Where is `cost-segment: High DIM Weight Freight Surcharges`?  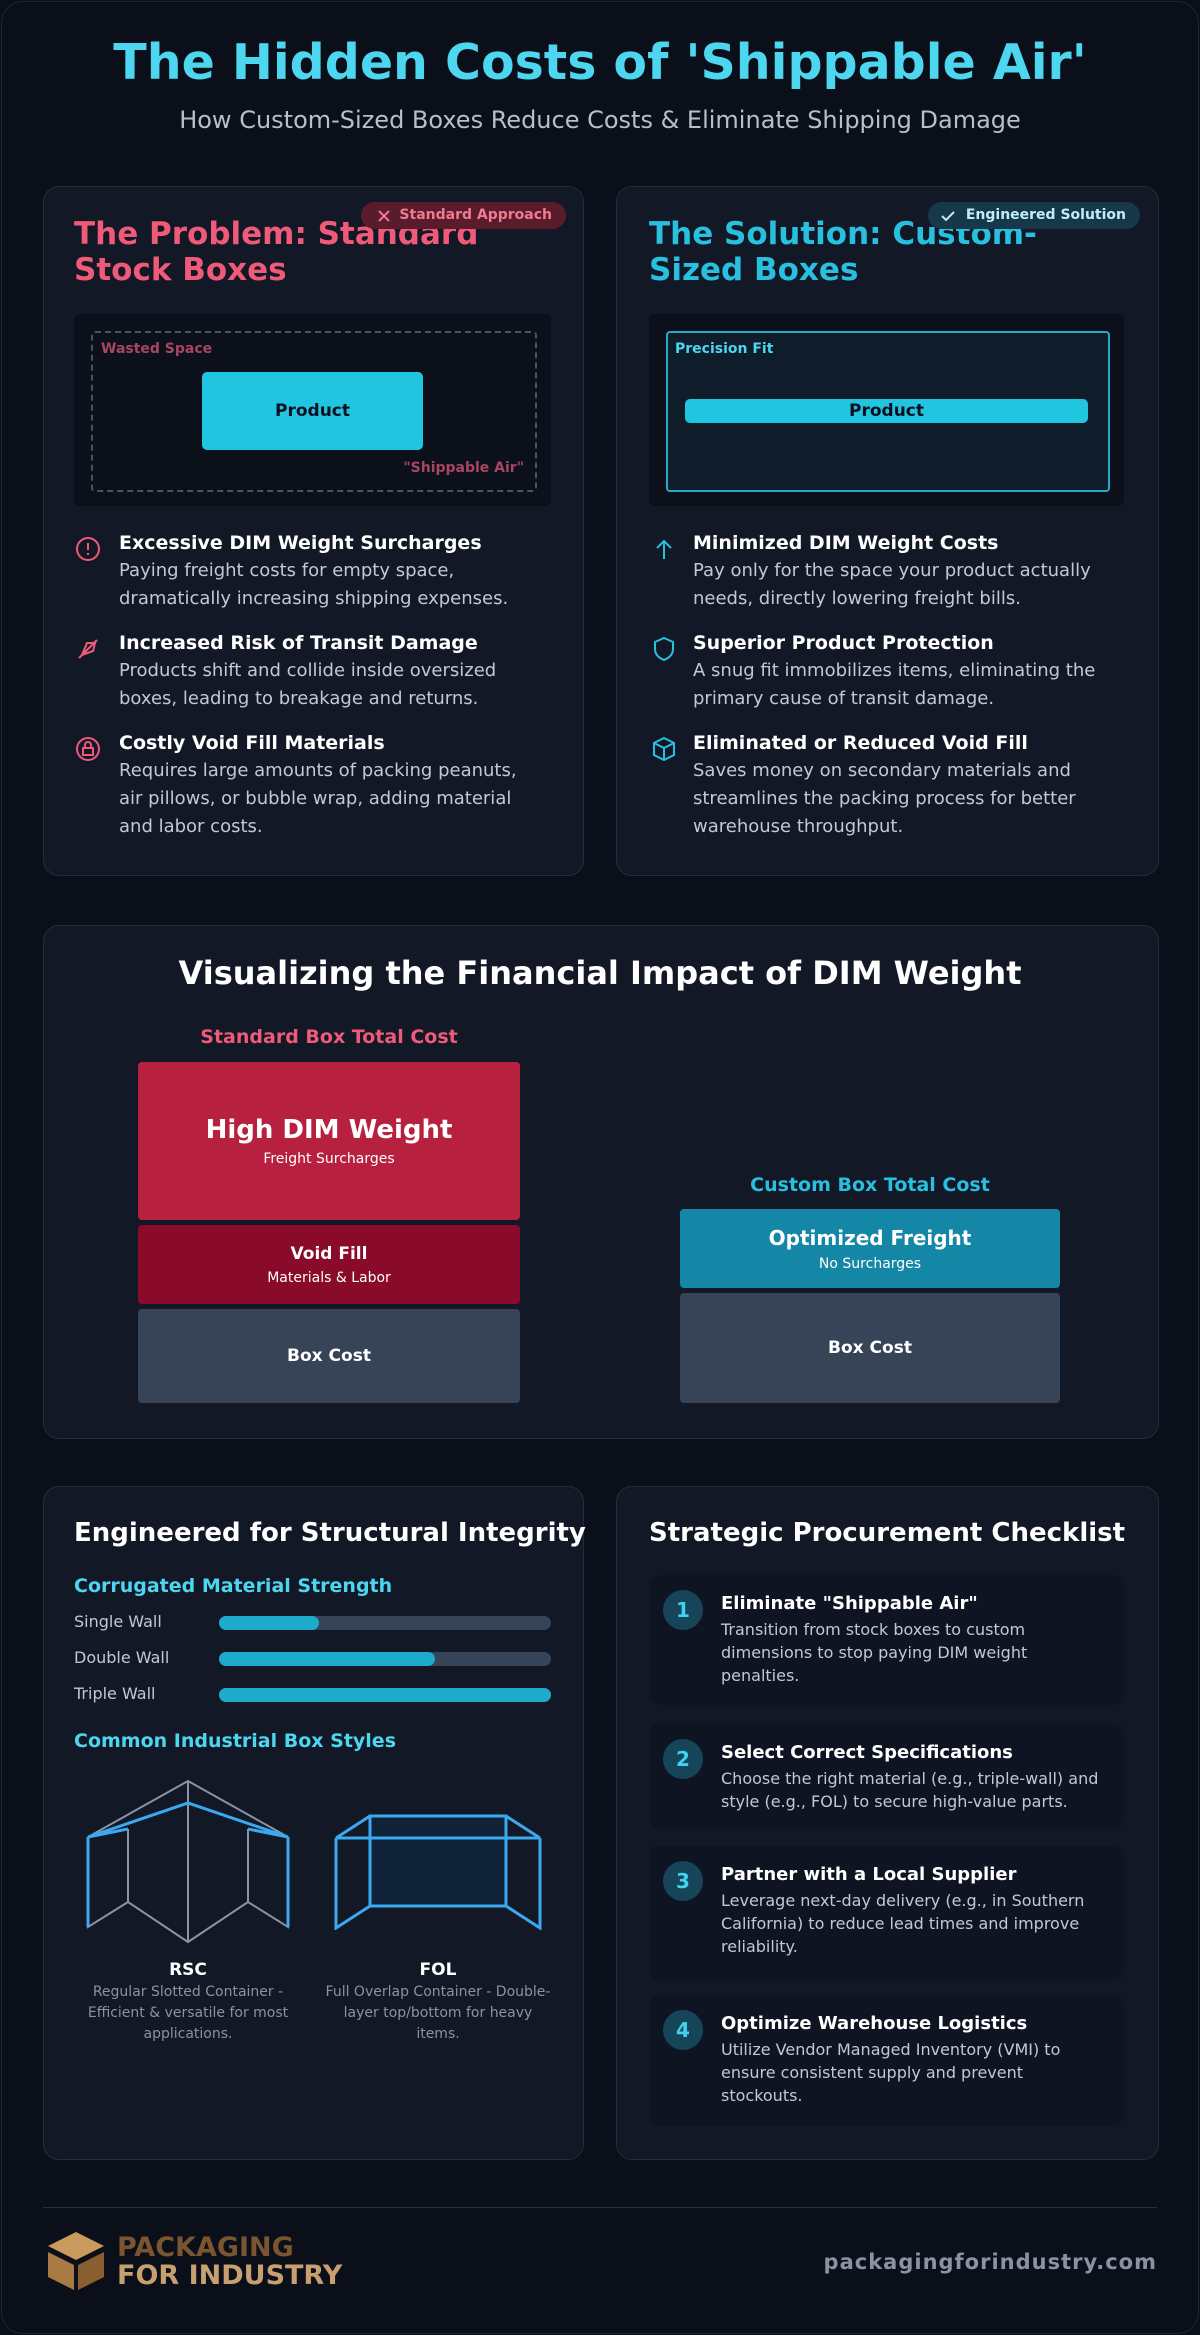
cost-segment: High DIM Weight Freight Surcharges is located at coordinates (329, 1141).